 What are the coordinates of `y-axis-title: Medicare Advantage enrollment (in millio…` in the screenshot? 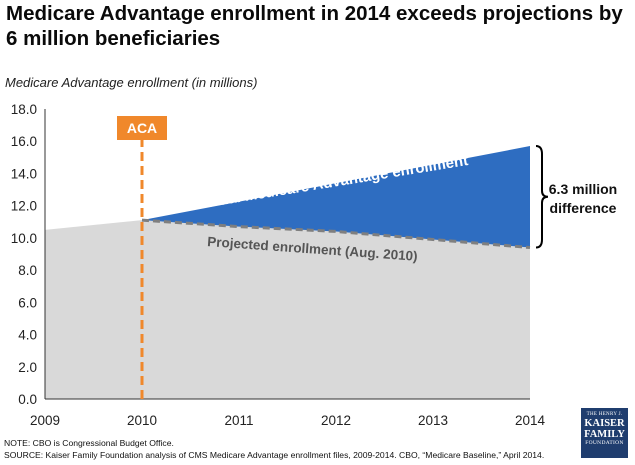 It's located at (131, 82).